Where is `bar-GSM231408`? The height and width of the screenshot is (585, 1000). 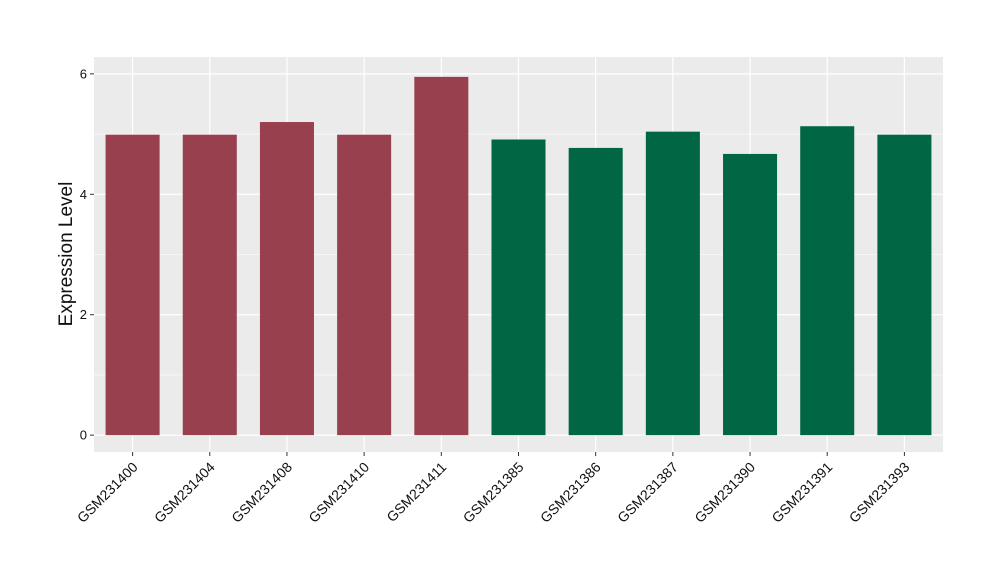
bar-GSM231408 is located at coordinates (286, 279).